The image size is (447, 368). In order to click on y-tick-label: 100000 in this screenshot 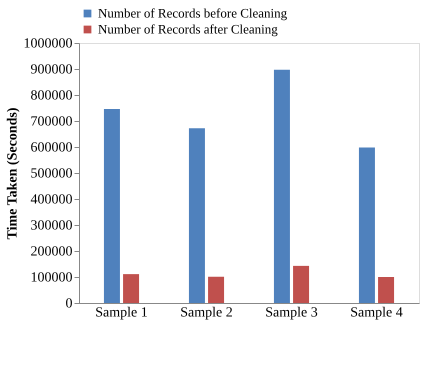, I will do `click(51, 278)`.